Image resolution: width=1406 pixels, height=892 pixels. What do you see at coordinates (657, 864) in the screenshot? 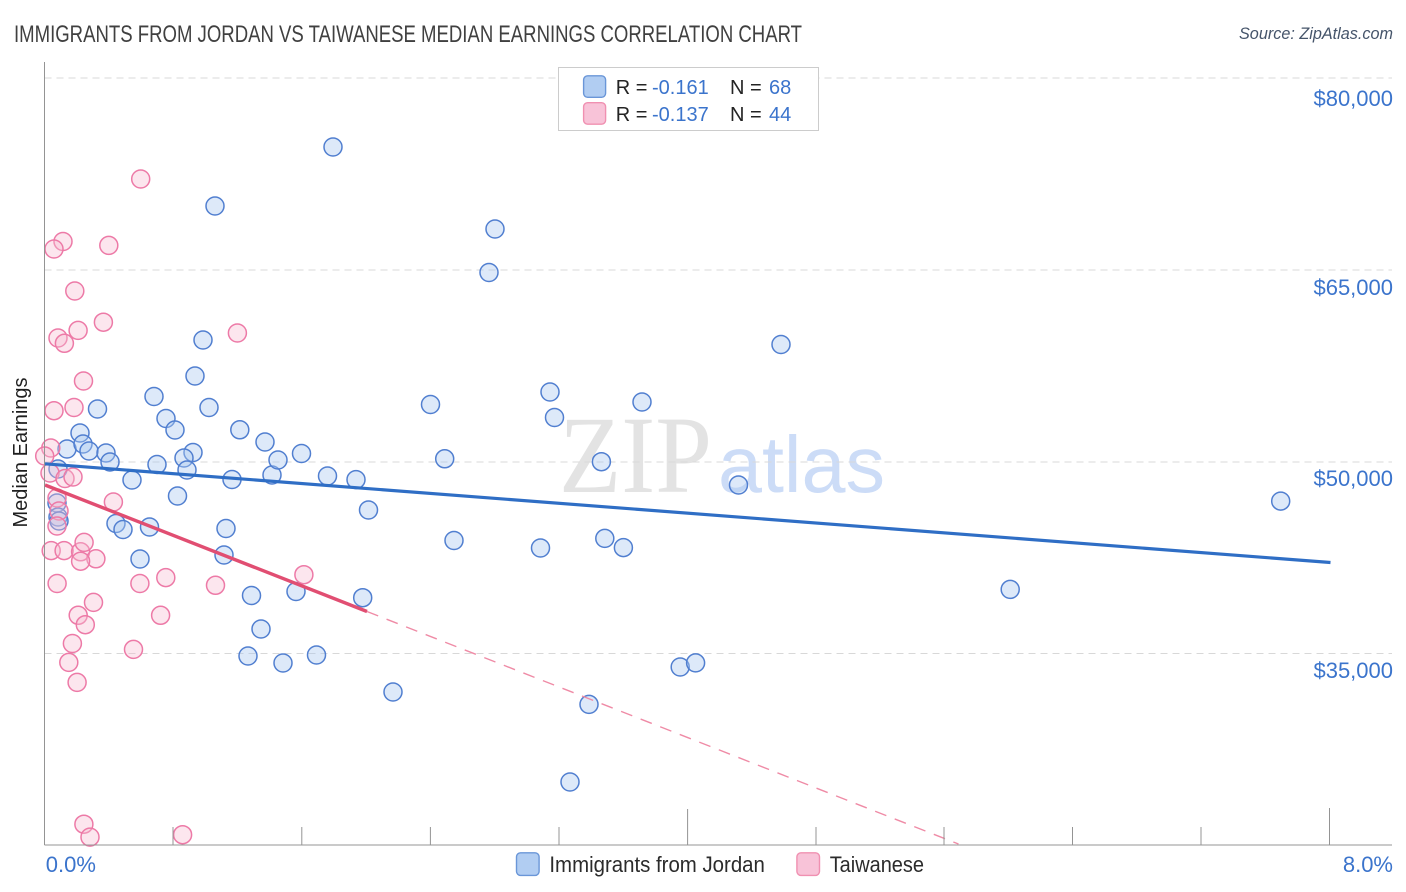
I see `svg-text: Immigrants from Jordan` at bounding box center [657, 864].